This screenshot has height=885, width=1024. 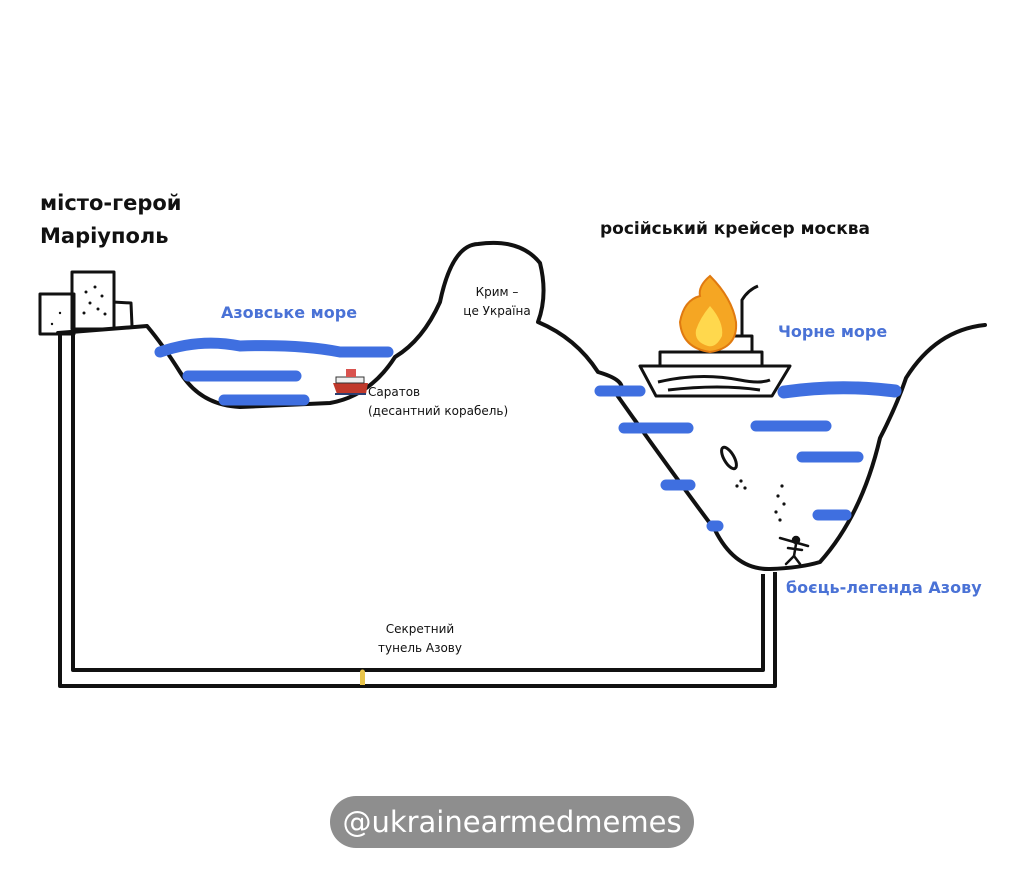 I want to click on tunnel-label-line1: Секретний, so click(x=420, y=629).